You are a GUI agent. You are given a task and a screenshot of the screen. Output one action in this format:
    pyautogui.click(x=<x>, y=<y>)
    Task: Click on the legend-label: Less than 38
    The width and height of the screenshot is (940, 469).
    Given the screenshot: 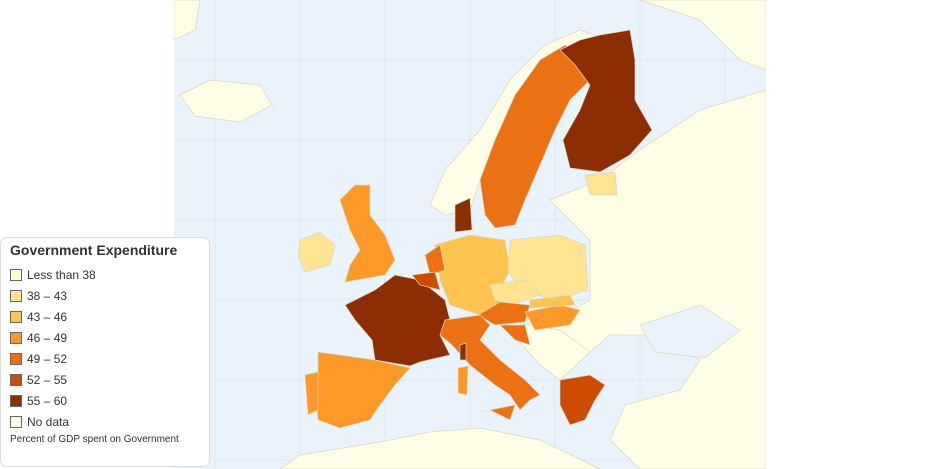 What is the action you would take?
    pyautogui.click(x=61, y=274)
    